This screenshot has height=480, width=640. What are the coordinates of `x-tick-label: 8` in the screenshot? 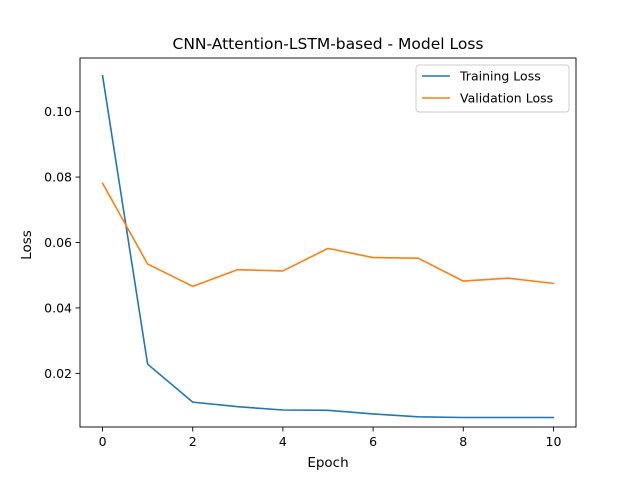 It's located at (463, 441).